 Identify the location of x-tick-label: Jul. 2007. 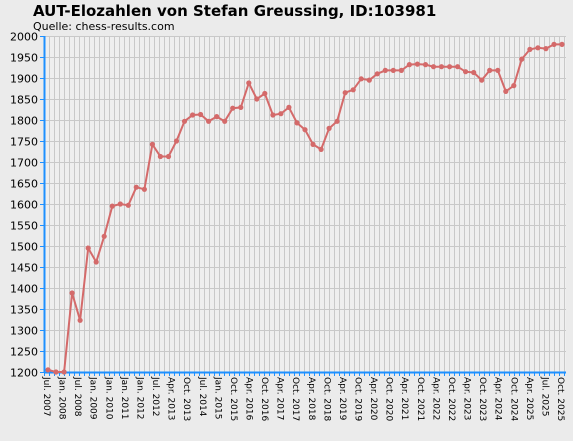
(46, 396).